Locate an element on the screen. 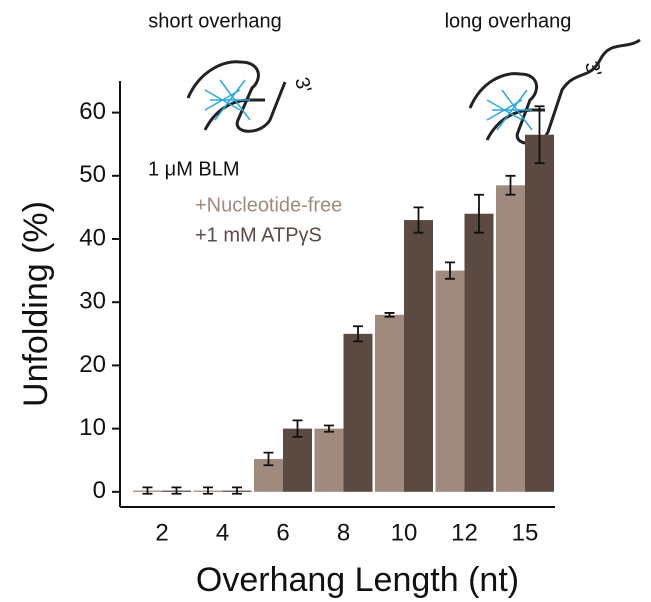 The image size is (651, 602). y-tick-label: 60 is located at coordinates (92, 111).